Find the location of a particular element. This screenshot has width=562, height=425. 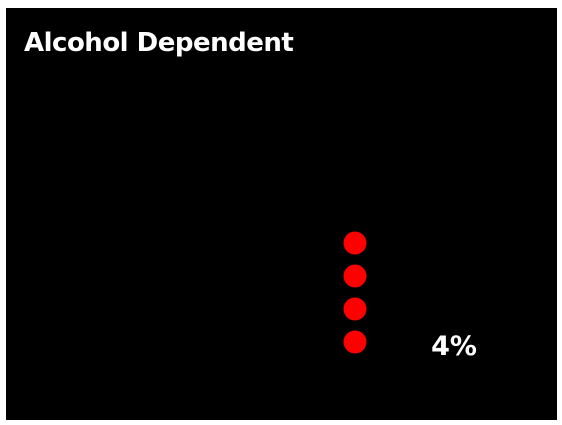

value-label: 4% is located at coordinates (454, 346).